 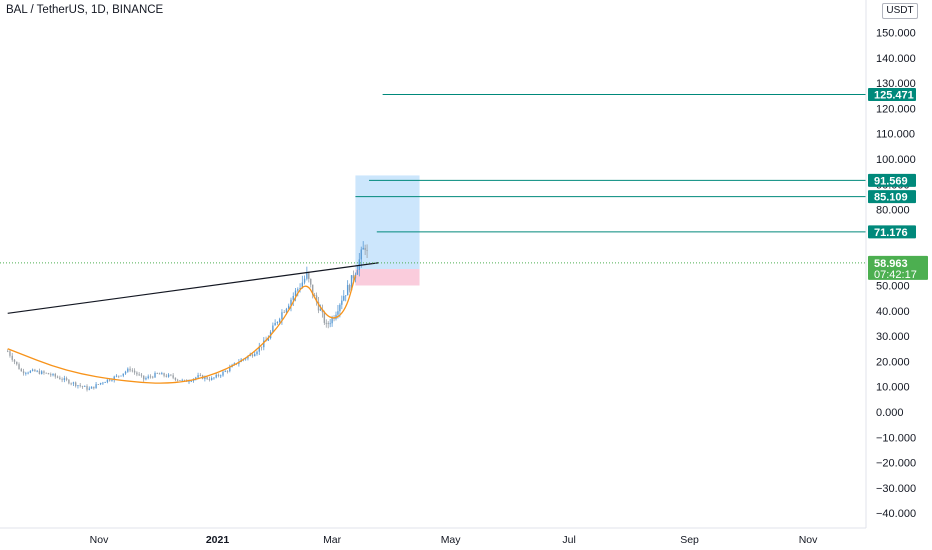 I want to click on currency-unit-button: USDT, so click(x=900, y=11).